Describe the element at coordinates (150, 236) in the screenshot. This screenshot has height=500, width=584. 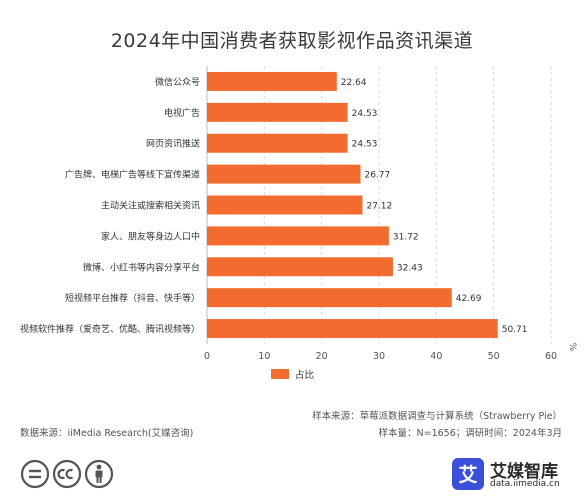
I see `category-label: 家人、朋友等身边人口中` at that location.